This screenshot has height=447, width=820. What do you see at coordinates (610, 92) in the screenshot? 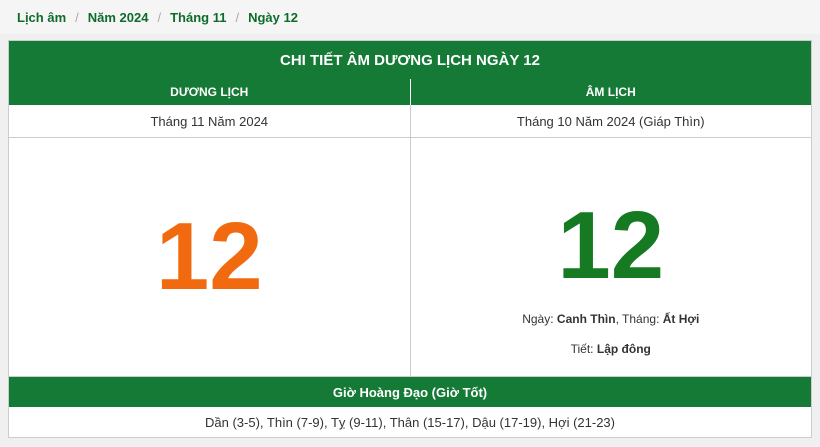
I see `lunar-heading: ÂM LỊCH` at bounding box center [610, 92].